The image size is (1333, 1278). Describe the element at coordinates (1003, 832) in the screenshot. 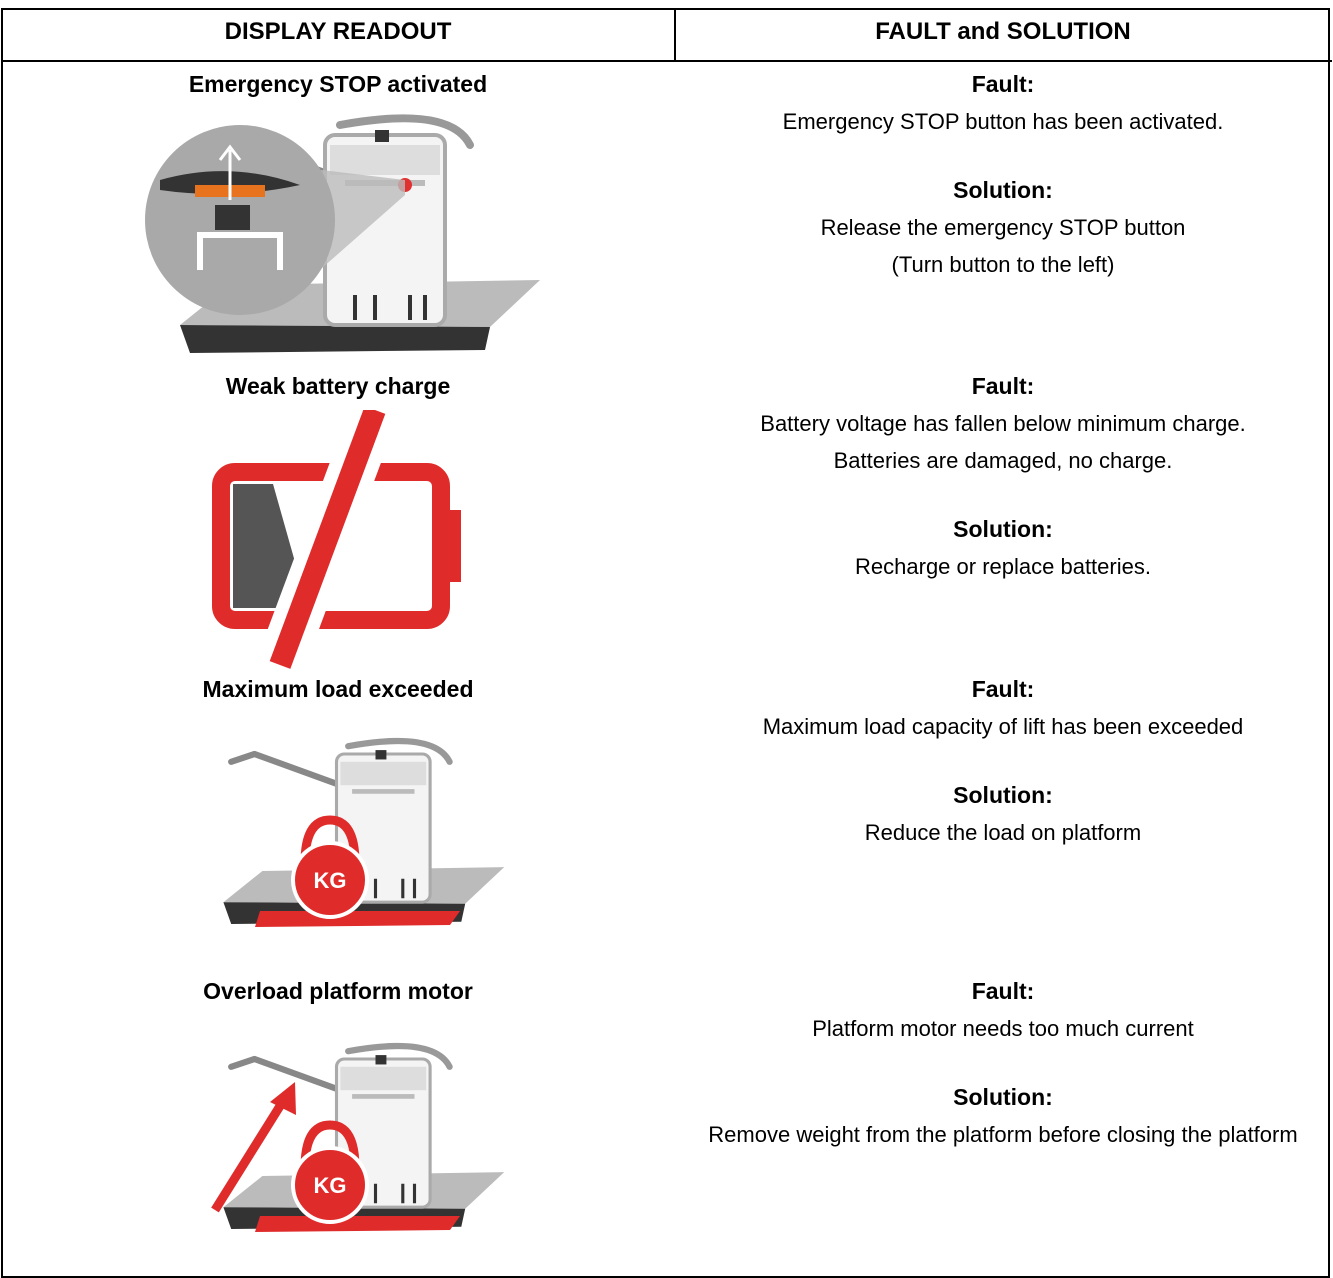

I see `solution-text: Reduce the load on platform` at that location.